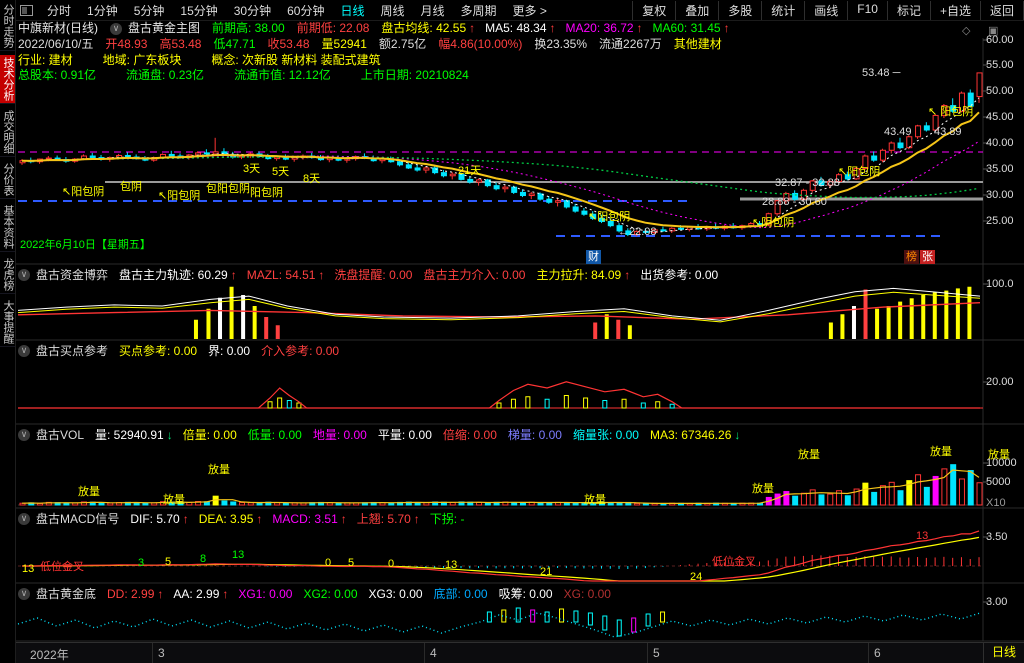  What do you see at coordinates (951, 112) in the screenshot?
I see `chart-annotation: ↖ 阳包阴` at bounding box center [951, 112].